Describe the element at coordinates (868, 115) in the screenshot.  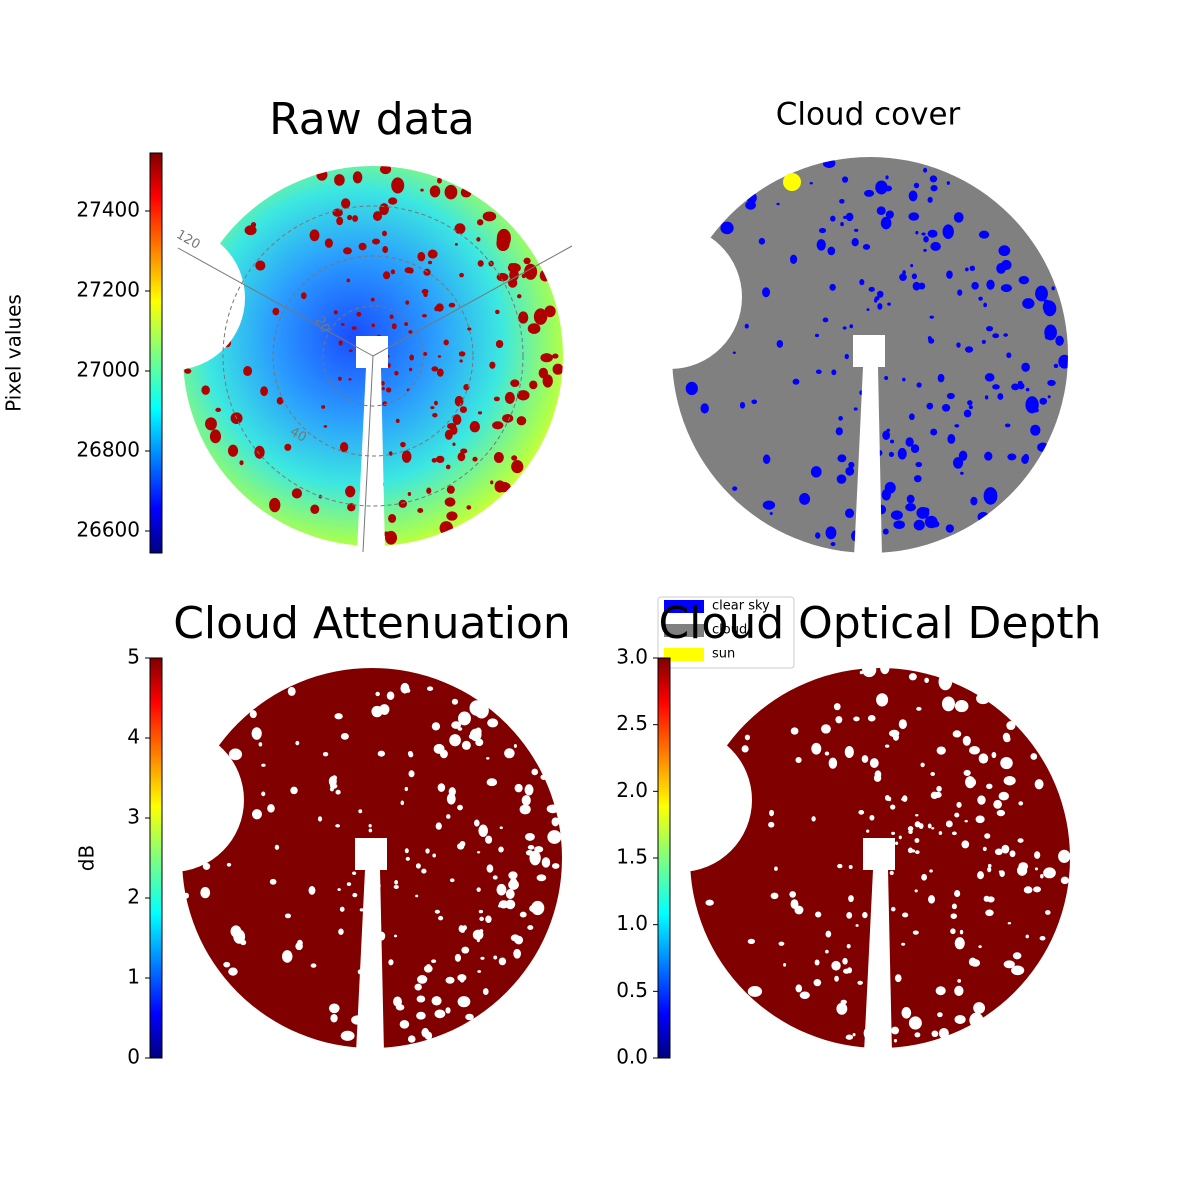
I see `panel-title: Cloud cover` at that location.